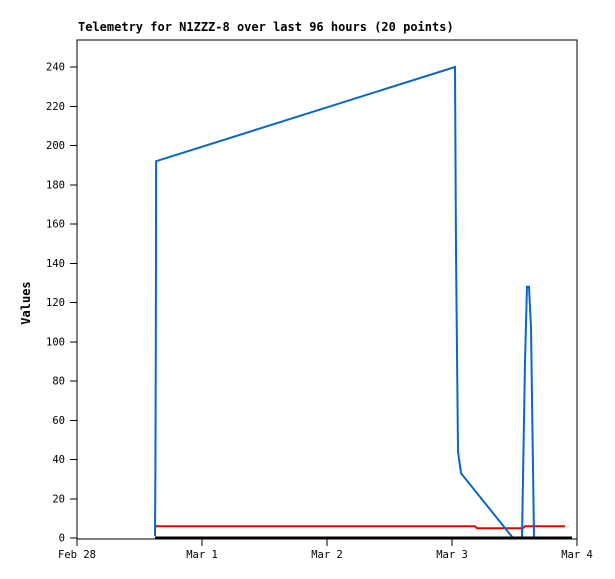 The width and height of the screenshot is (615, 579). Describe the element at coordinates (77, 555) in the screenshot. I see `x-tick-label: Feb 28` at that location.